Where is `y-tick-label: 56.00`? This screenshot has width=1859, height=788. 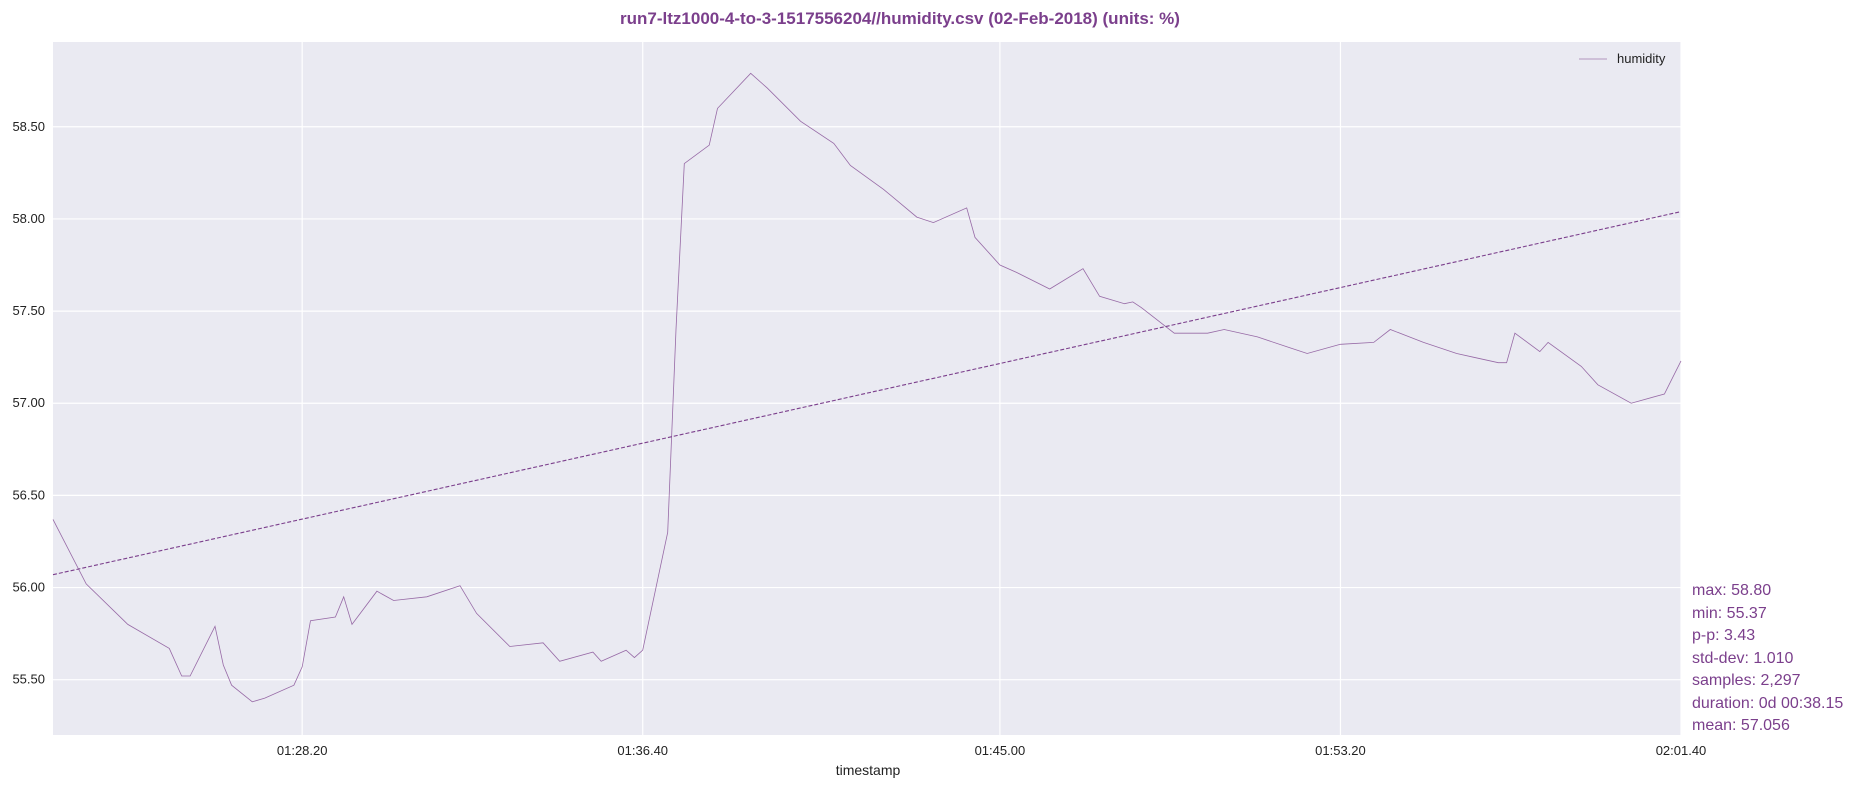 y-tick-label: 56.00 is located at coordinates (28, 587).